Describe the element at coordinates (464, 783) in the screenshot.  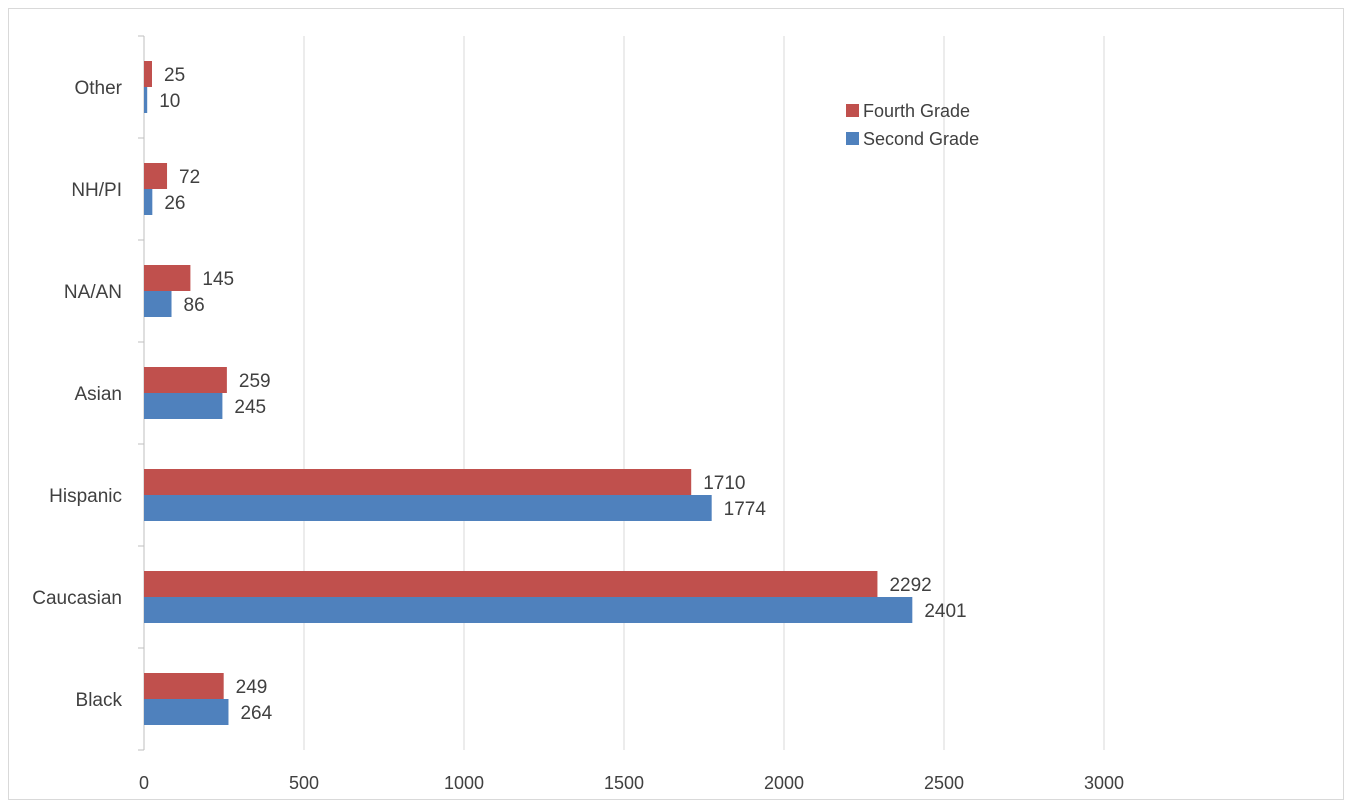
I see `x-tick-label: 1000` at that location.